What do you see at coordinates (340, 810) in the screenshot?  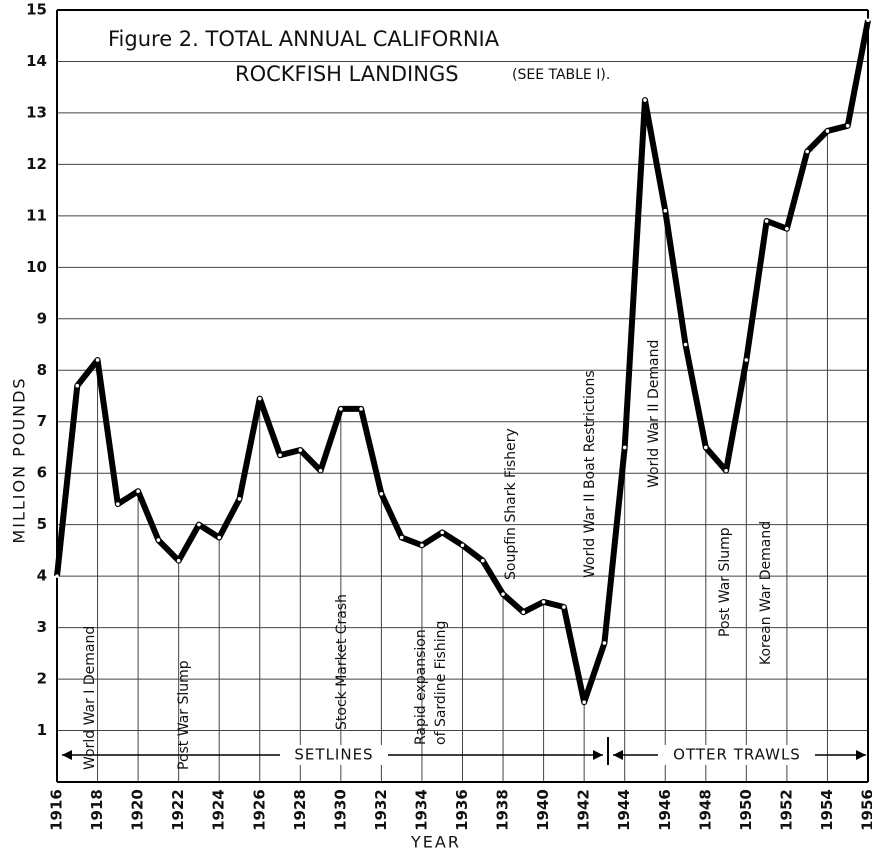 I see `x-tick-label: 1930` at bounding box center [340, 810].